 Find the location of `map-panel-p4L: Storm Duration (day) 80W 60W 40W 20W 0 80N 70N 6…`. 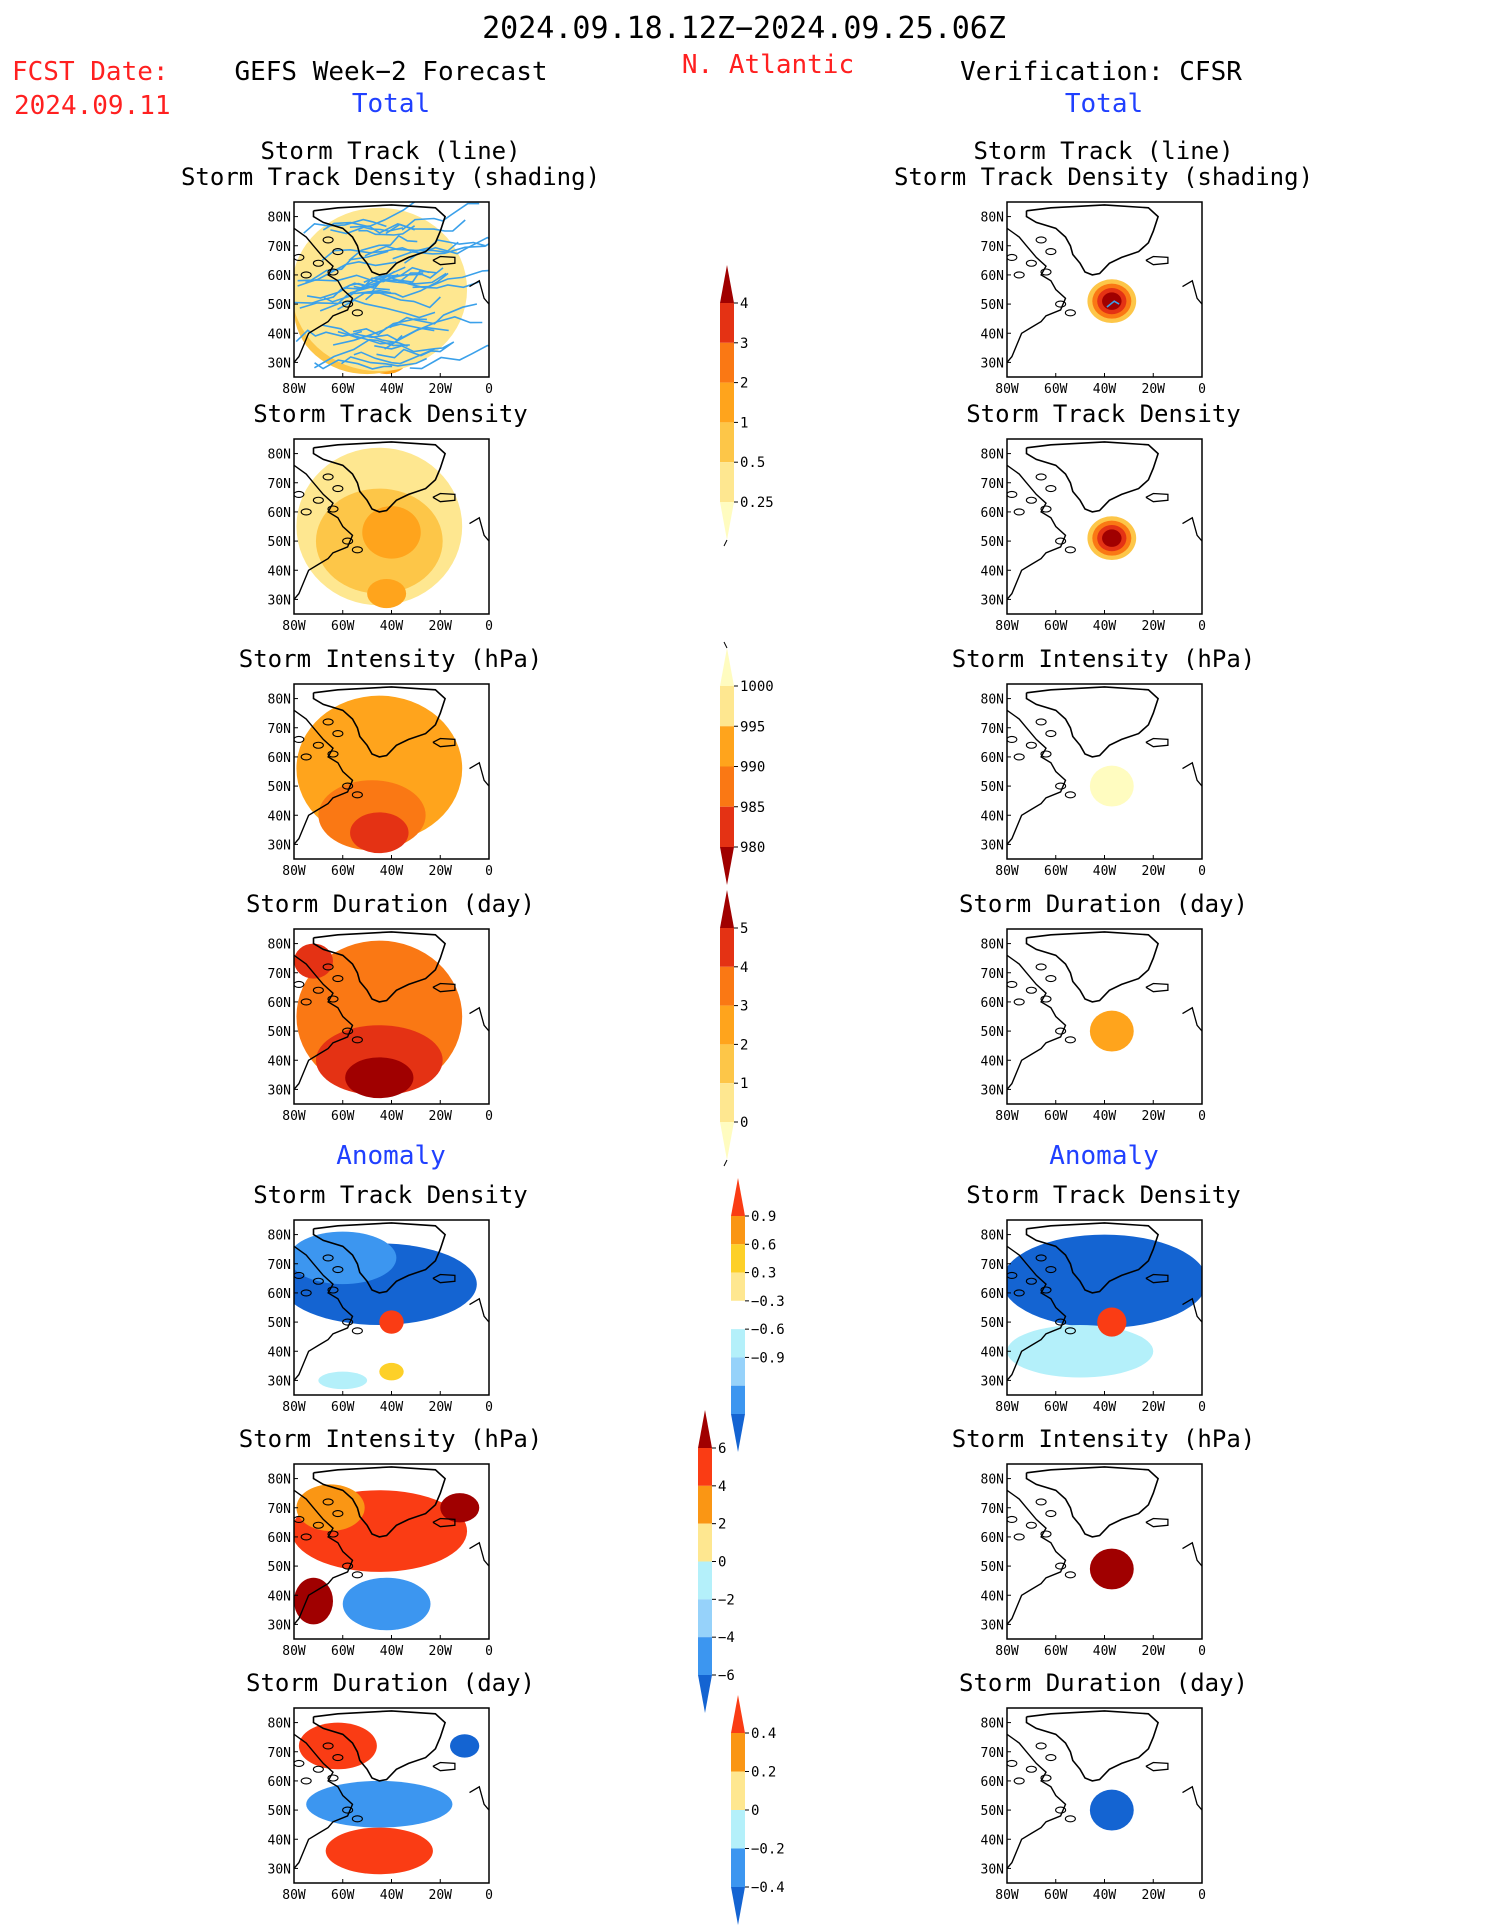

map-panel-p4L: Storm Duration (day) 80W 60W 40W 20W 0 80N 70N 6… is located at coordinates (390, 1007).